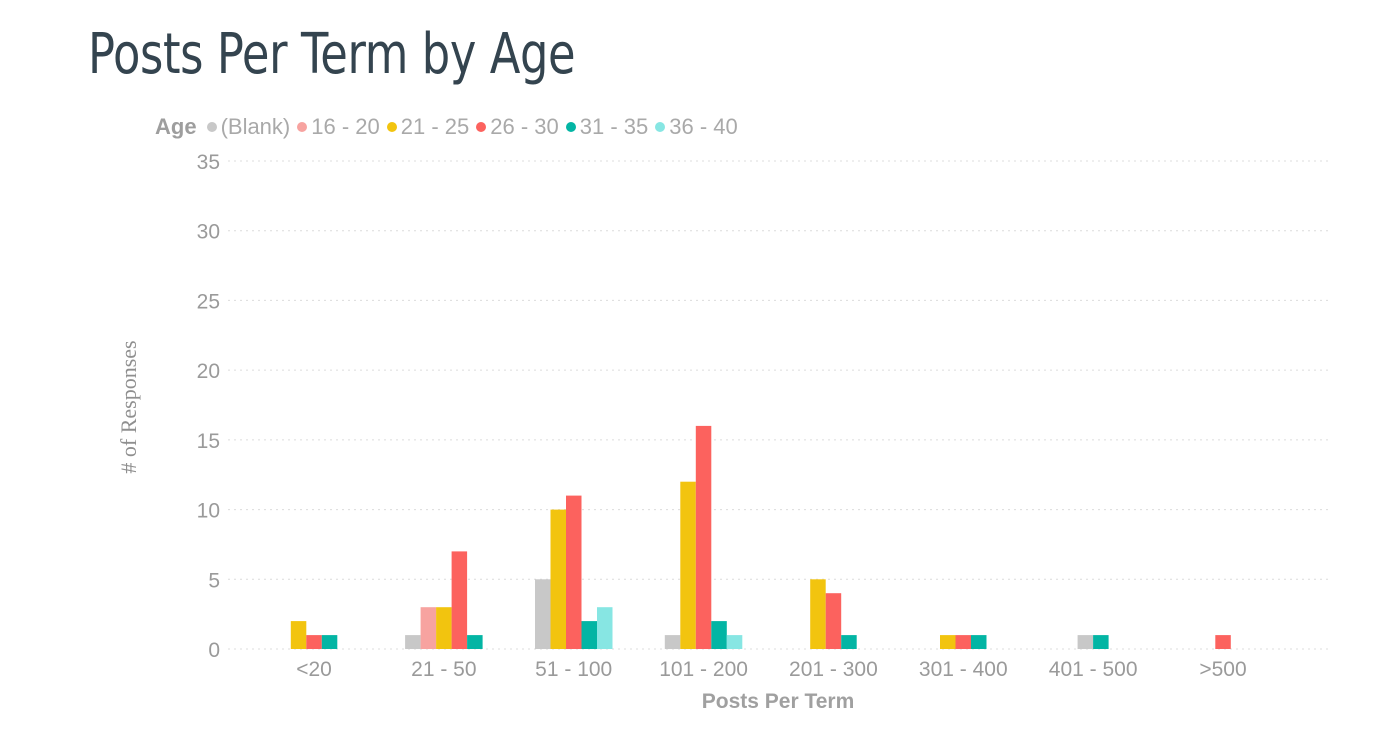  What do you see at coordinates (208, 162) in the screenshot?
I see `y-tick-label: 35` at bounding box center [208, 162].